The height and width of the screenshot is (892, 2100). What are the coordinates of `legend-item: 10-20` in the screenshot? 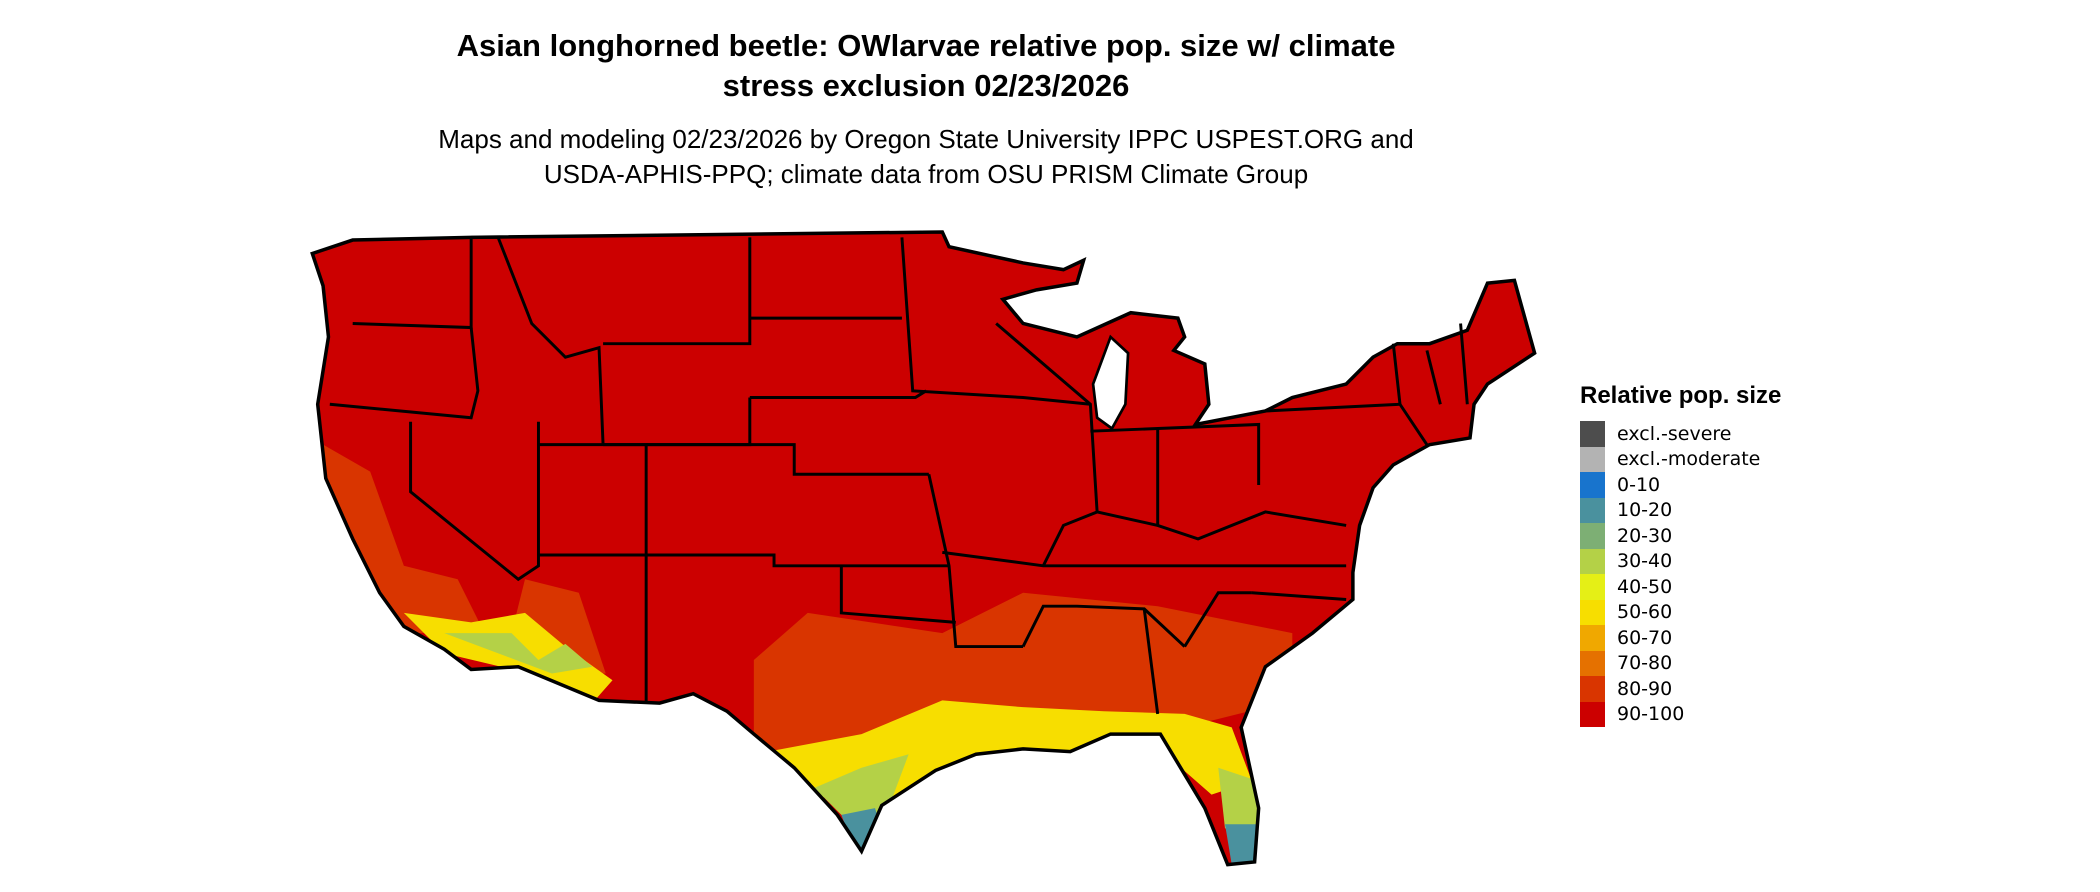 It's located at (1680, 510).